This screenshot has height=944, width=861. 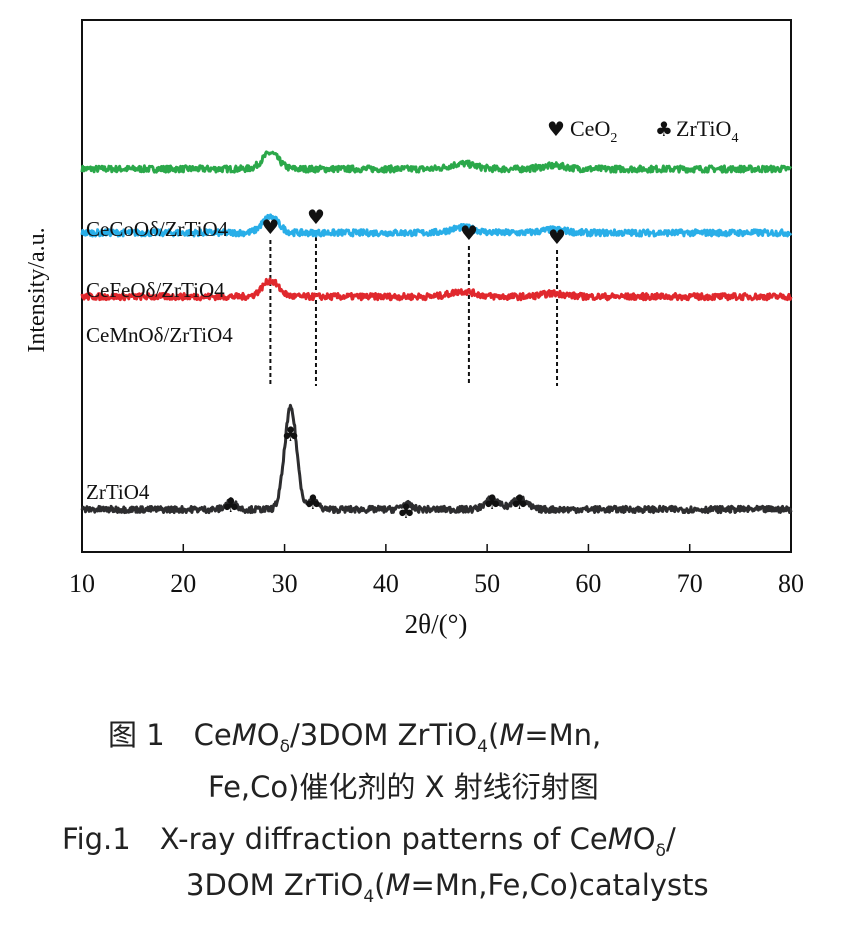 I want to click on series-label: CeFeOδ/ZrTiO4, so click(x=155, y=290).